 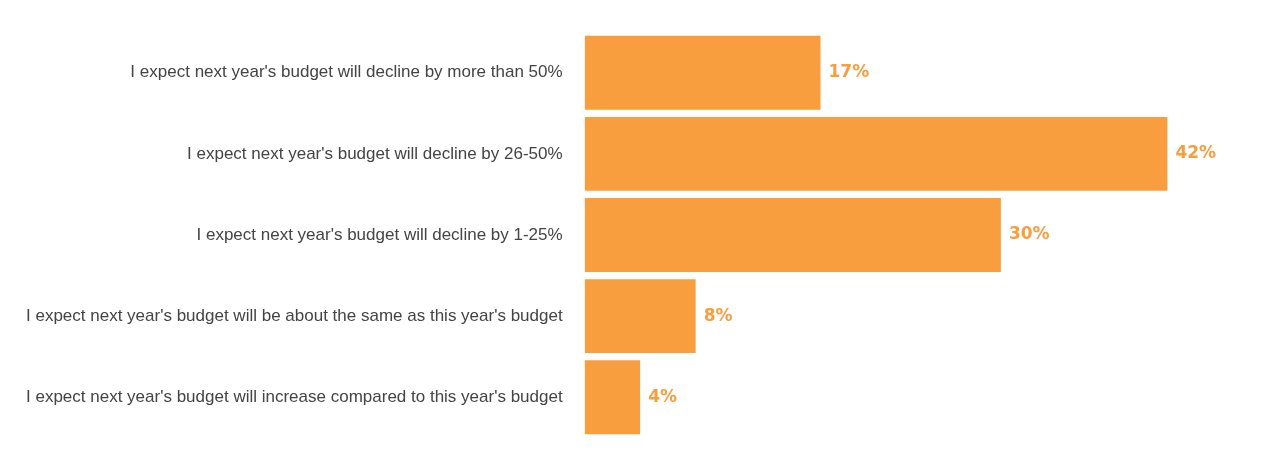 What do you see at coordinates (375, 153) in the screenshot?
I see `y-tick-label: I expect next year's budget will decline by 26-50%` at bounding box center [375, 153].